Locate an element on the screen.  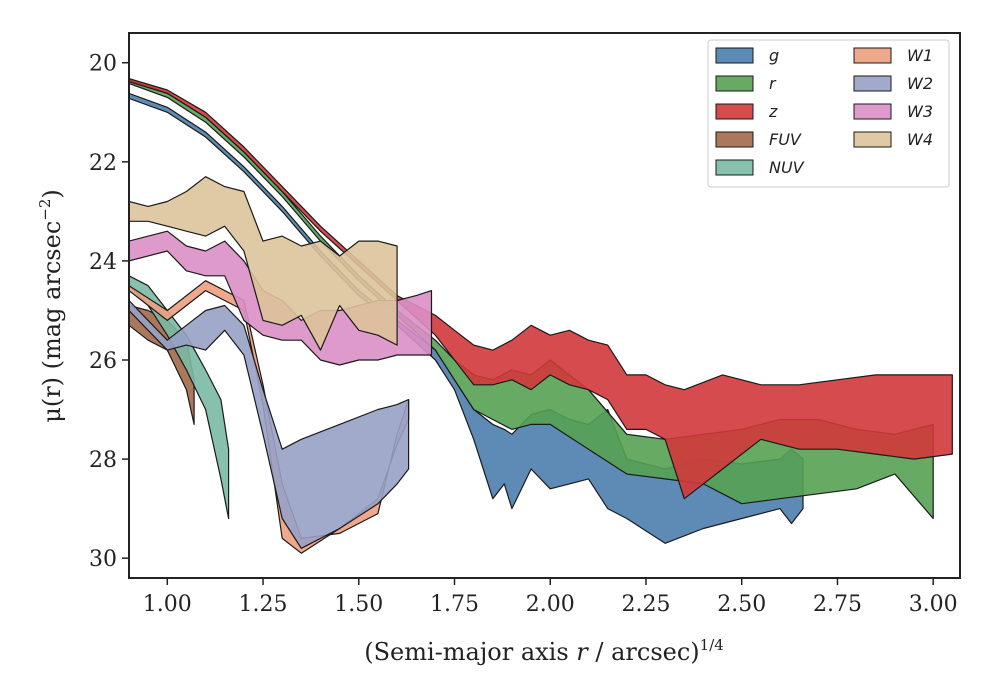
legend-label-w3: W3 is located at coordinates (920, 111).